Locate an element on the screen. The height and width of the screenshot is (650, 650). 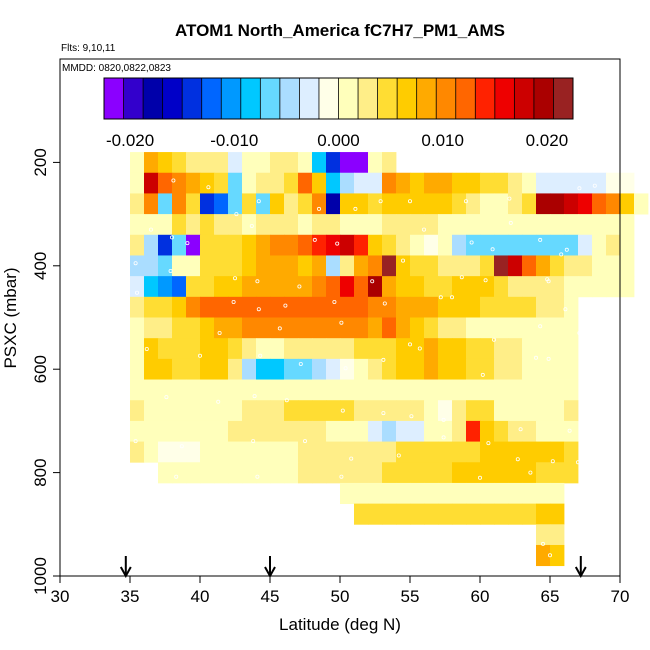
x-tick-label: 45 is located at coordinates (270, 596).